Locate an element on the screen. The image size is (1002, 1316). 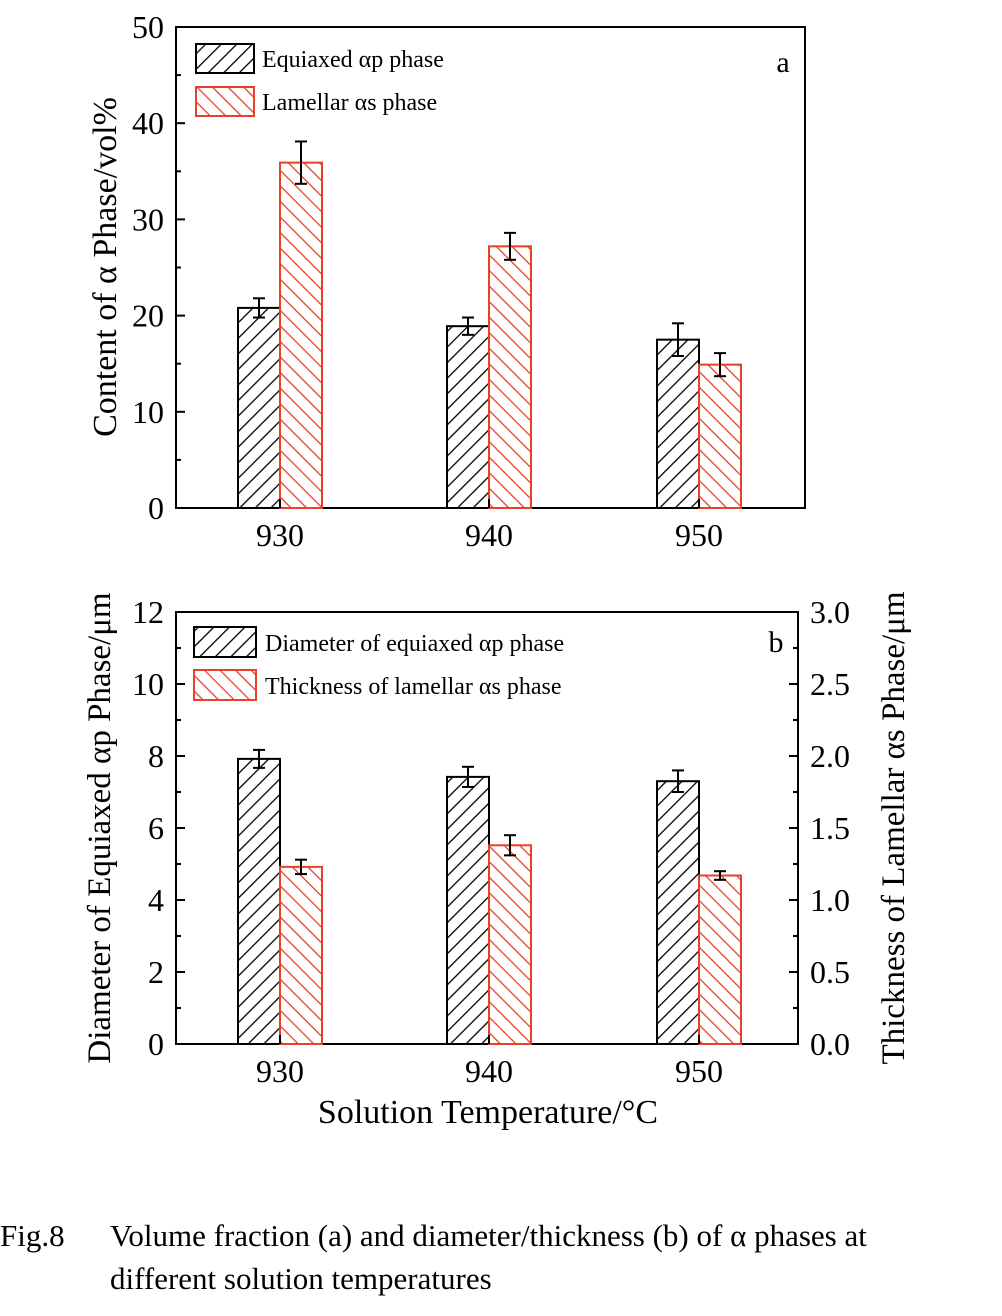
error-bar-a-s1-c1 is located at coordinates (510, 246).